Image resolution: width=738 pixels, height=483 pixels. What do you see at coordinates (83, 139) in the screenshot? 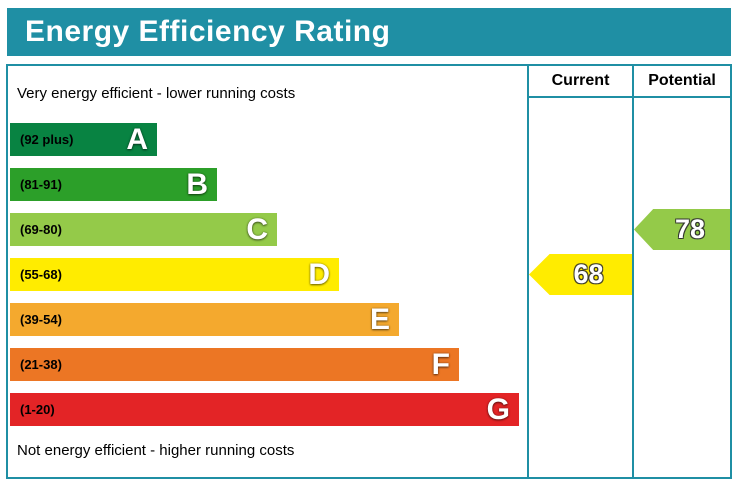
I see `band-bar-a: (92 plus) A` at bounding box center [83, 139].